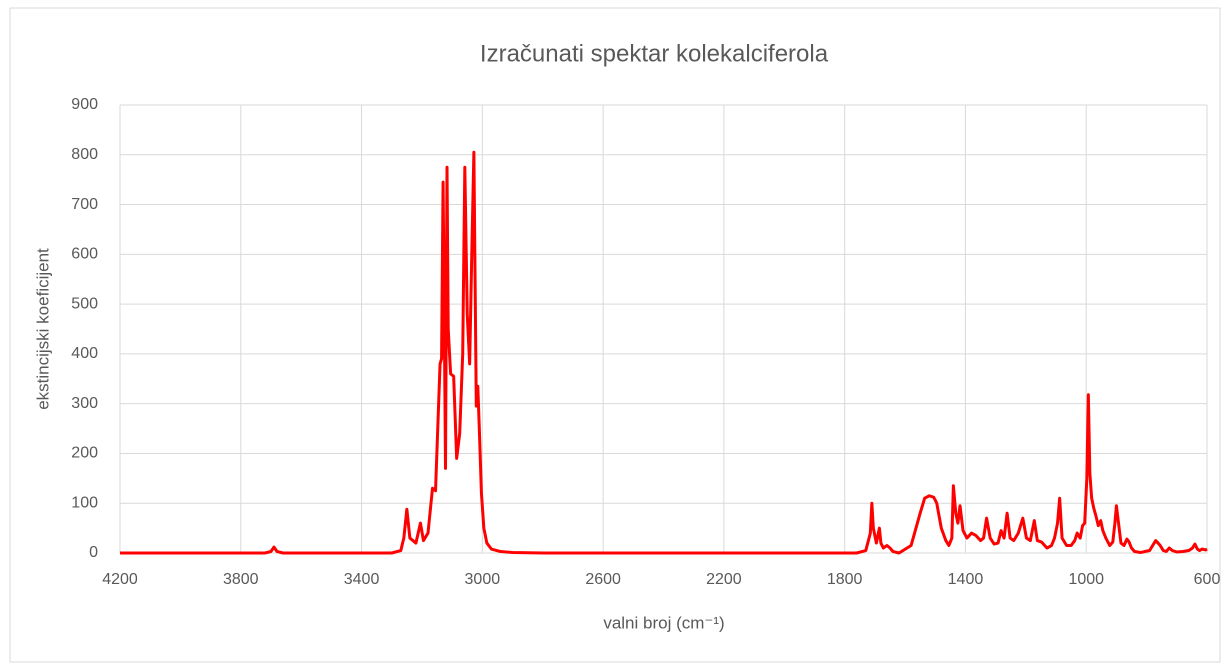 Image resolution: width=1228 pixels, height=668 pixels. Describe the element at coordinates (966, 579) in the screenshot. I see `x-tick-label: 1400` at that location.